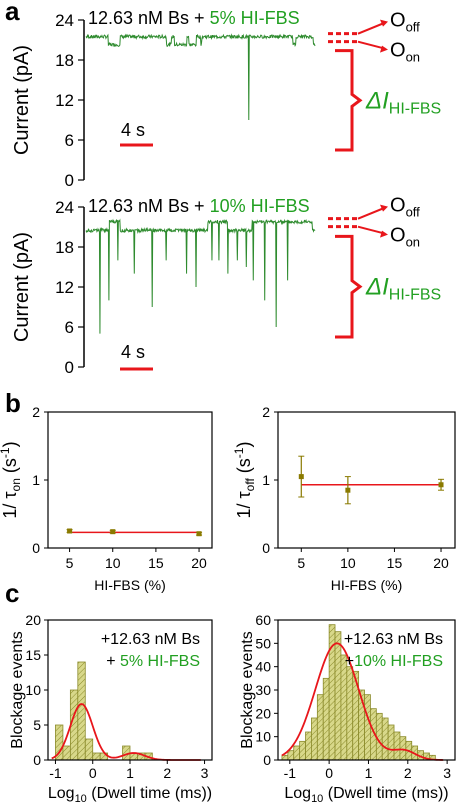 The height and width of the screenshot is (802, 474). I want to click on xtick-label: 20, so click(199, 563).